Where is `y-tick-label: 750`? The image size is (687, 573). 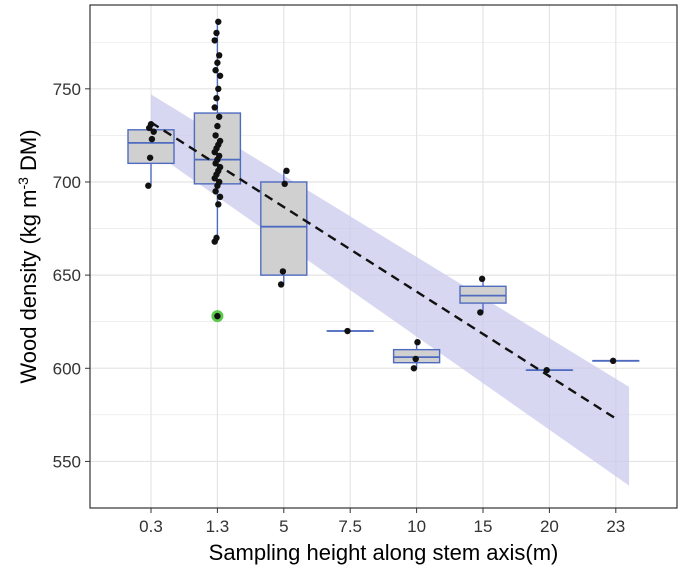
y-tick-label: 750 is located at coordinates (67, 89).